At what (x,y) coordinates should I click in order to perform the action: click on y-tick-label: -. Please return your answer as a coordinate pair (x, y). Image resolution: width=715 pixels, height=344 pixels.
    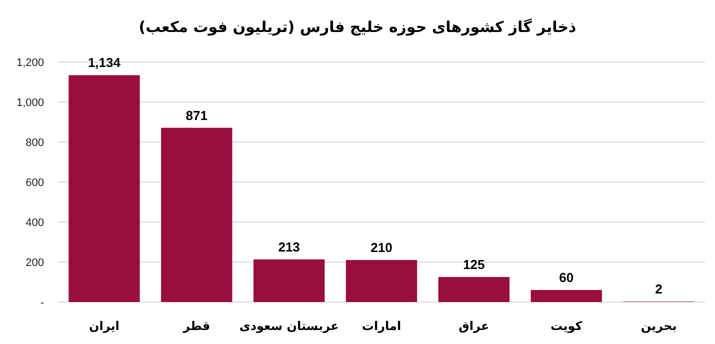
    Looking at the image, I should click on (42, 303).